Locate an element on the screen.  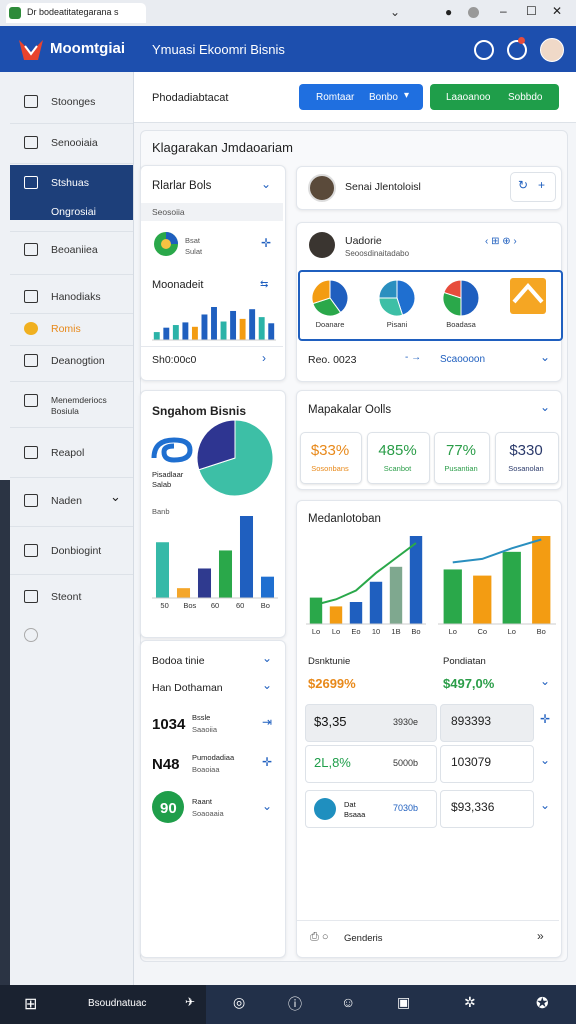
start-button: ⊞ is located at coordinates (31, 1004).